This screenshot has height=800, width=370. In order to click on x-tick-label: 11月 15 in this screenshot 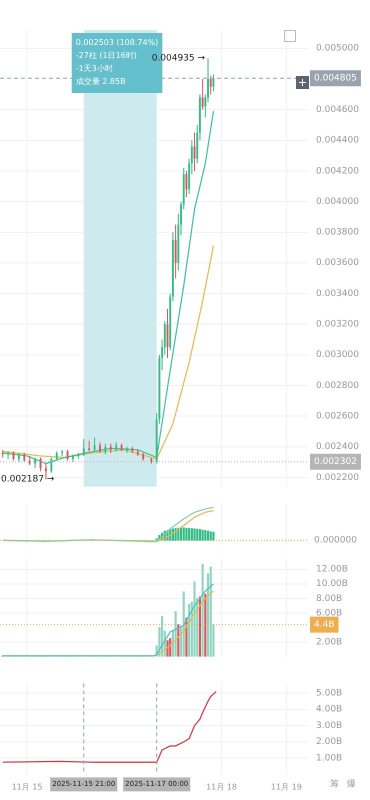, I will do `click(27, 787)`.